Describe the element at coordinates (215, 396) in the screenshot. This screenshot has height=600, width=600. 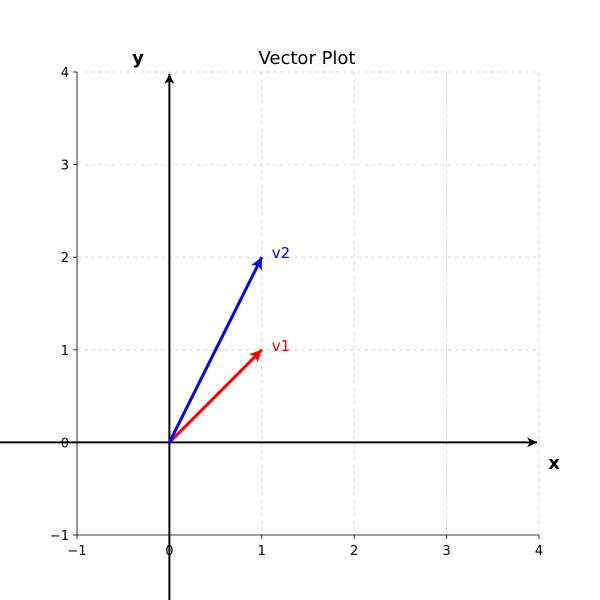
I see `vector-v1` at that location.